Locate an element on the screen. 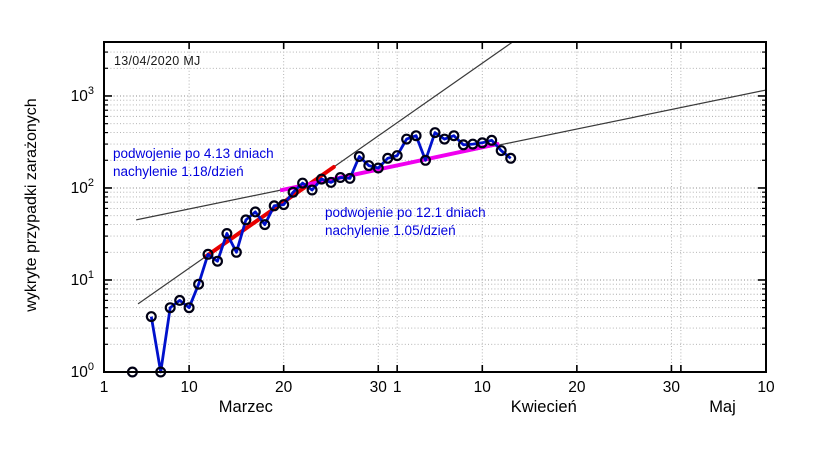 The image size is (830, 456). svg-text: Marzec is located at coordinates (246, 407).